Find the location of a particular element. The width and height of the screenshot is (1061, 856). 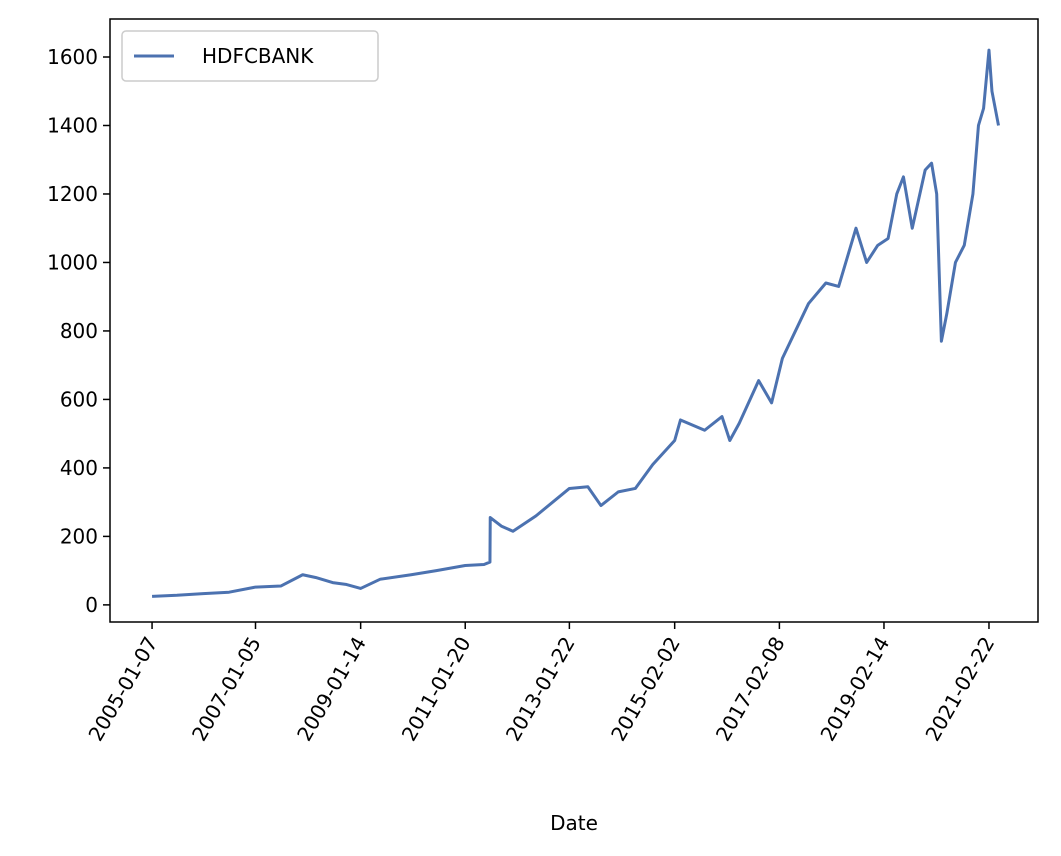

legend-label: HDFCBANK is located at coordinates (258, 56).